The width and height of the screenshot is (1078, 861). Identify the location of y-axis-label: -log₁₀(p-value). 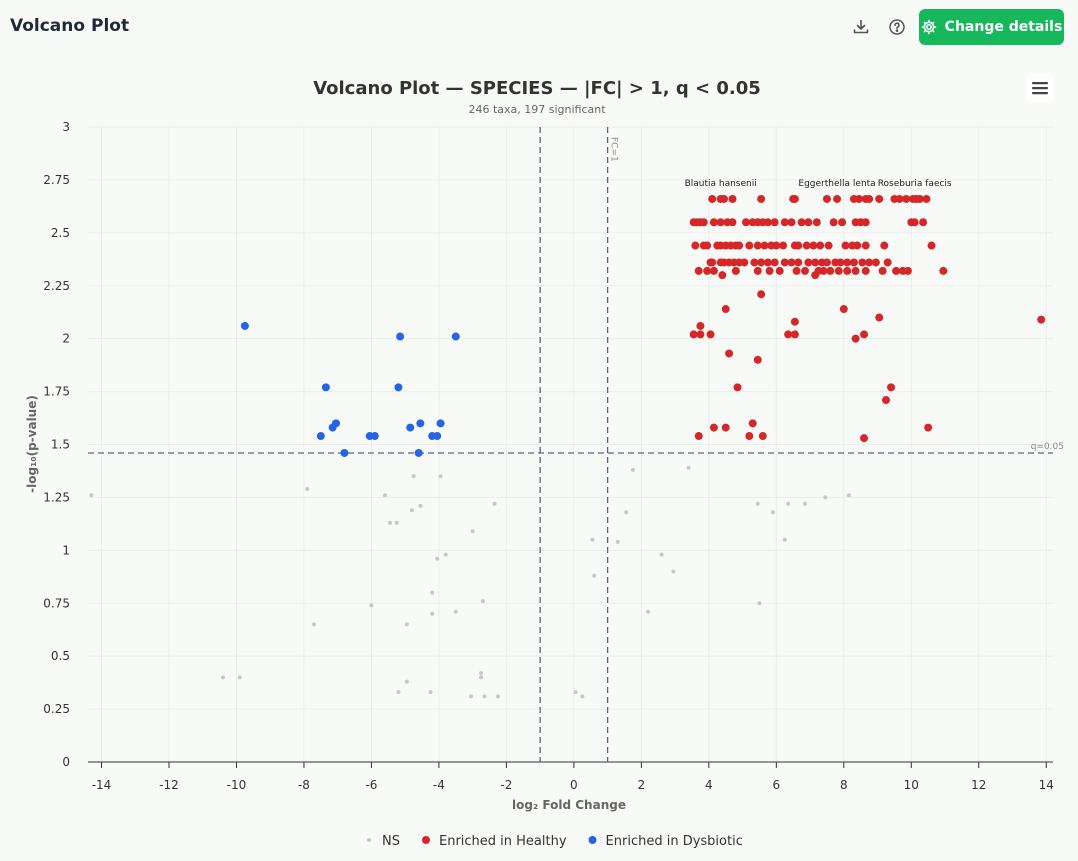
(32, 444).